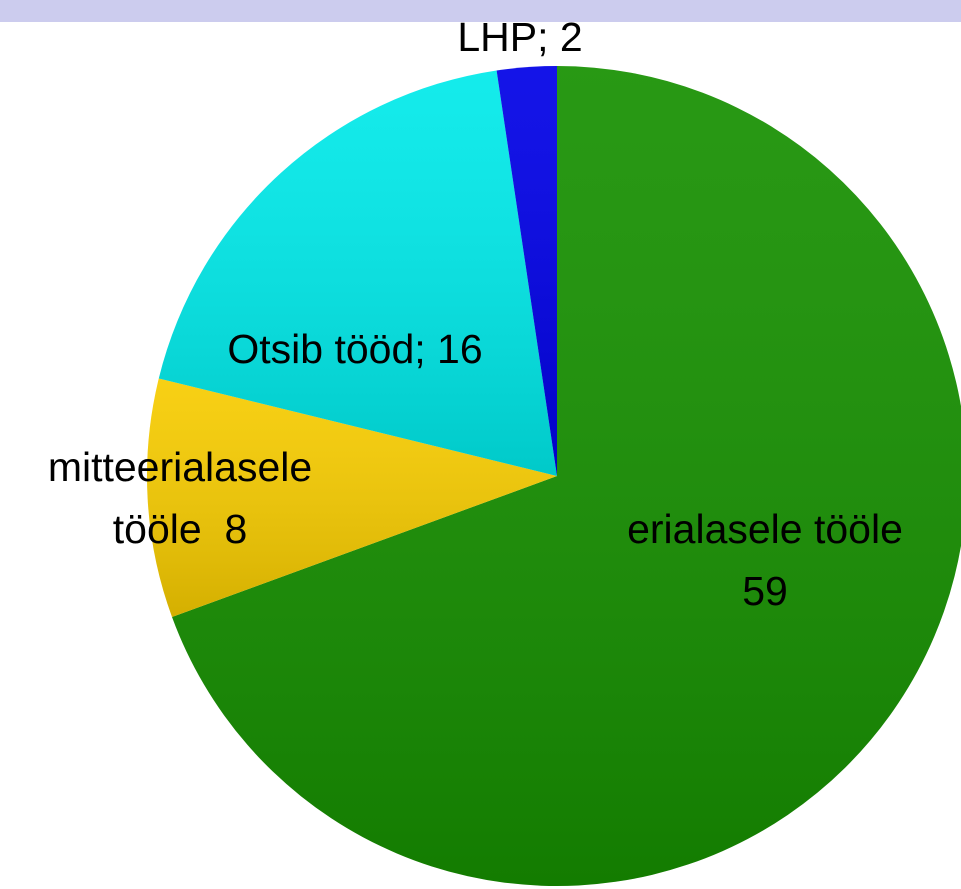  Describe the element at coordinates (180, 529) in the screenshot. I see `slice-label: tööle 8` at that location.